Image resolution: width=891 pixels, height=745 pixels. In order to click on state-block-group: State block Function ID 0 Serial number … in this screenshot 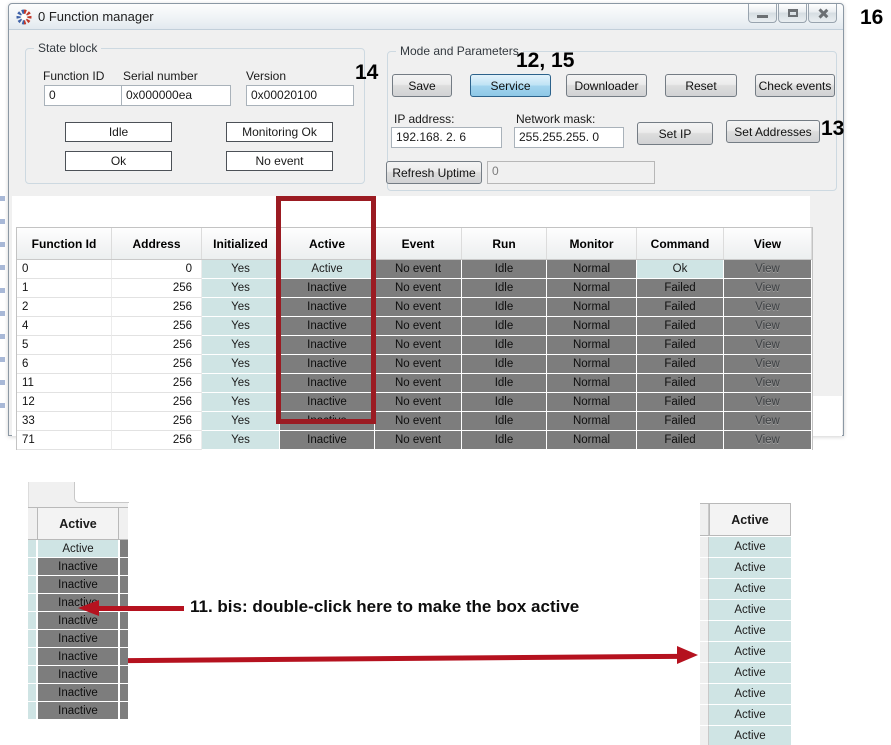, I will do `click(195, 112)`.